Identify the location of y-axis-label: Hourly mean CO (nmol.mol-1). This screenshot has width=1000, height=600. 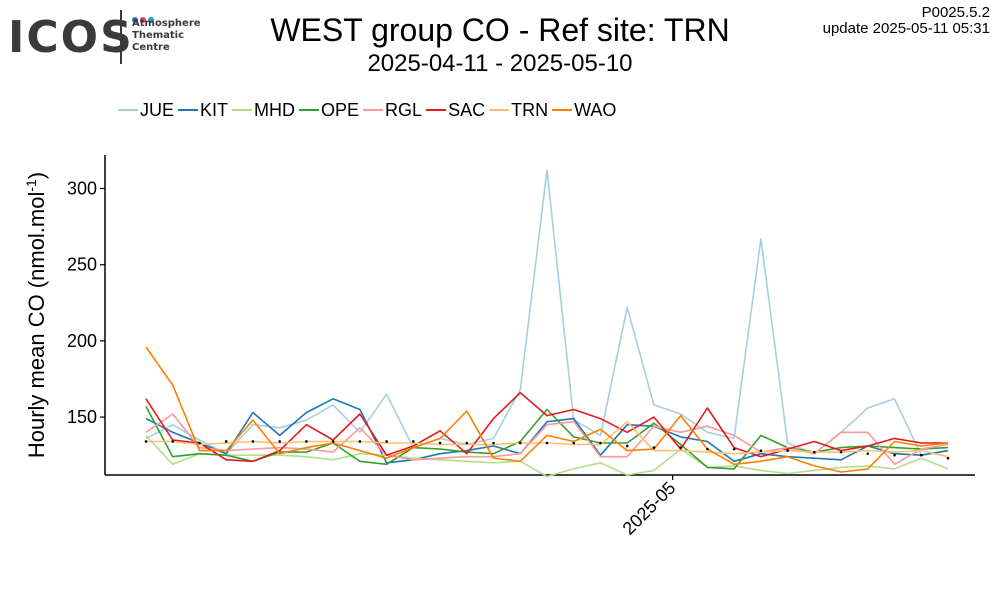
(36, 315).